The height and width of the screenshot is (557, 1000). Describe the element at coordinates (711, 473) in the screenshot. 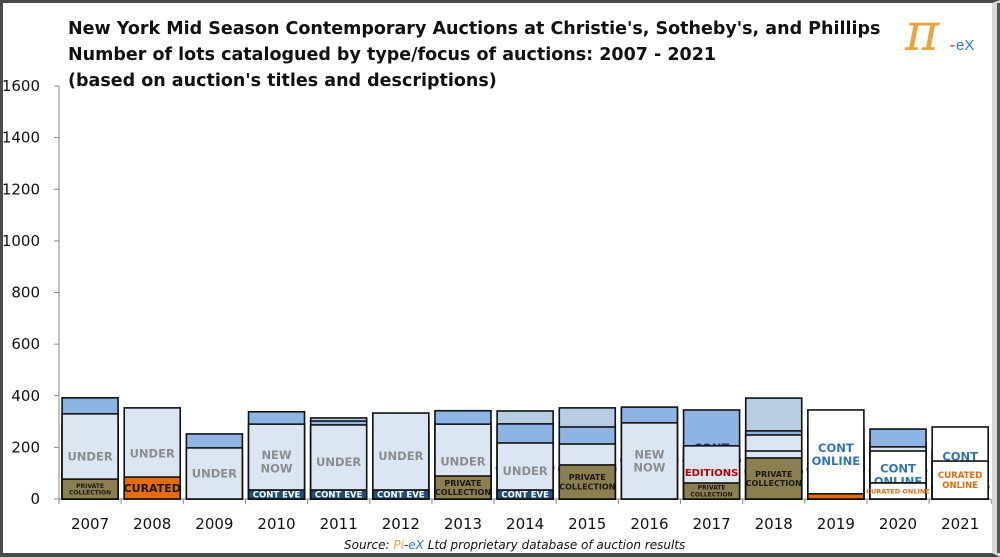

I see `bar-segment-label: EDITIONS` at that location.